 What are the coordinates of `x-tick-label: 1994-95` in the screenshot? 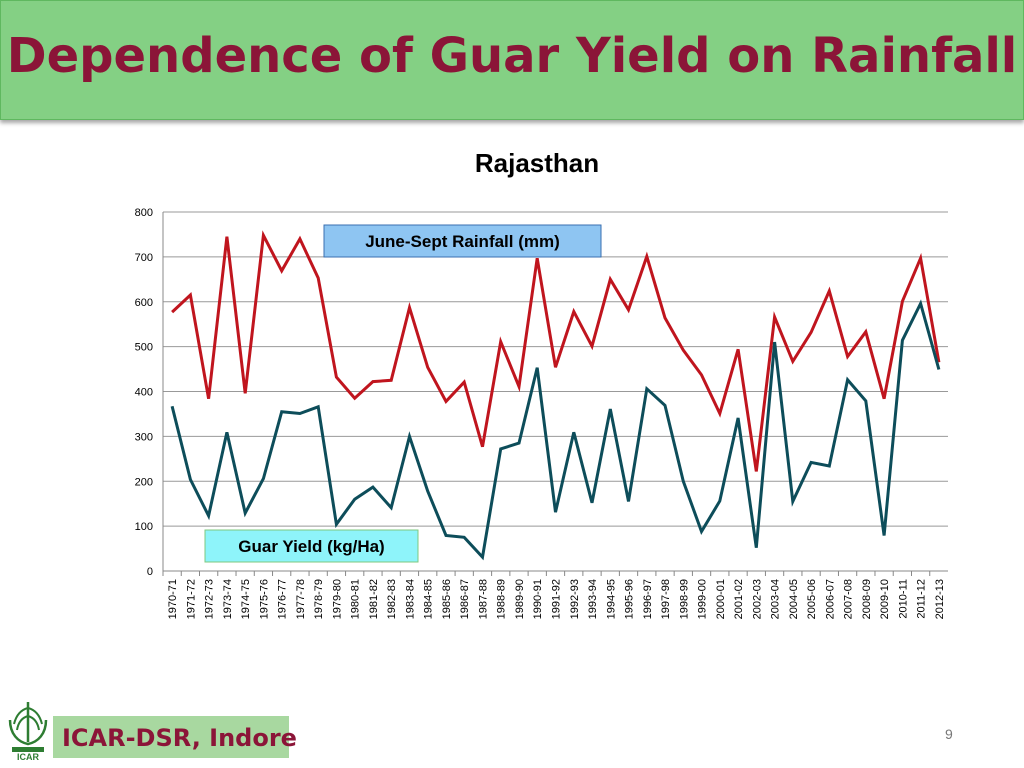 It's located at (611, 599).